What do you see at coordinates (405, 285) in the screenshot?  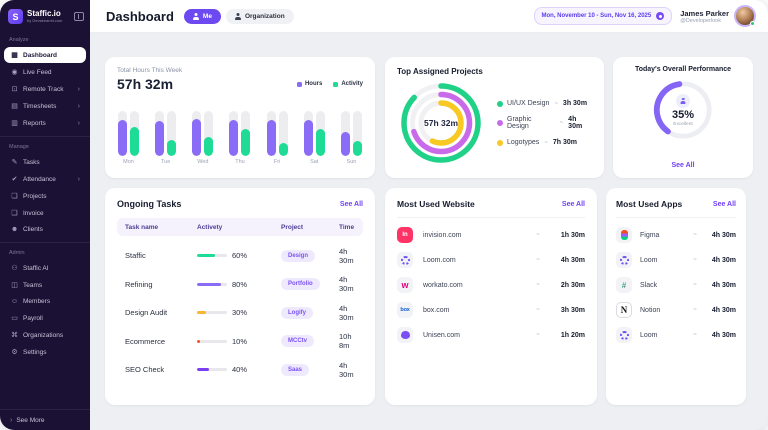 I see `icon-glyph: w` at bounding box center [405, 285].